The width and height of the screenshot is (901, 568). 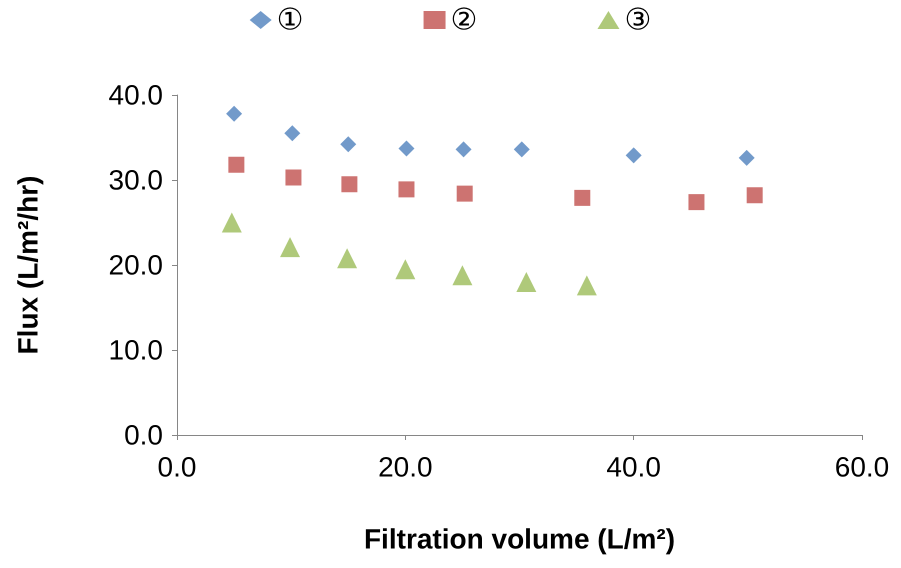 What do you see at coordinates (135, 350) in the screenshot?
I see `y-tick-label: 10.0` at bounding box center [135, 350].